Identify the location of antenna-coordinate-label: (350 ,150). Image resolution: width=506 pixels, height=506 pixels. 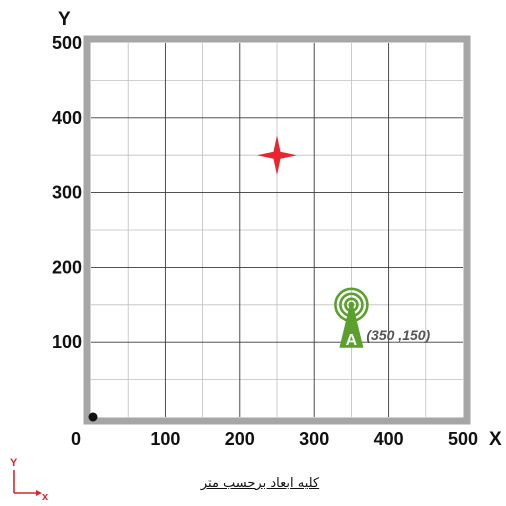
(398, 335).